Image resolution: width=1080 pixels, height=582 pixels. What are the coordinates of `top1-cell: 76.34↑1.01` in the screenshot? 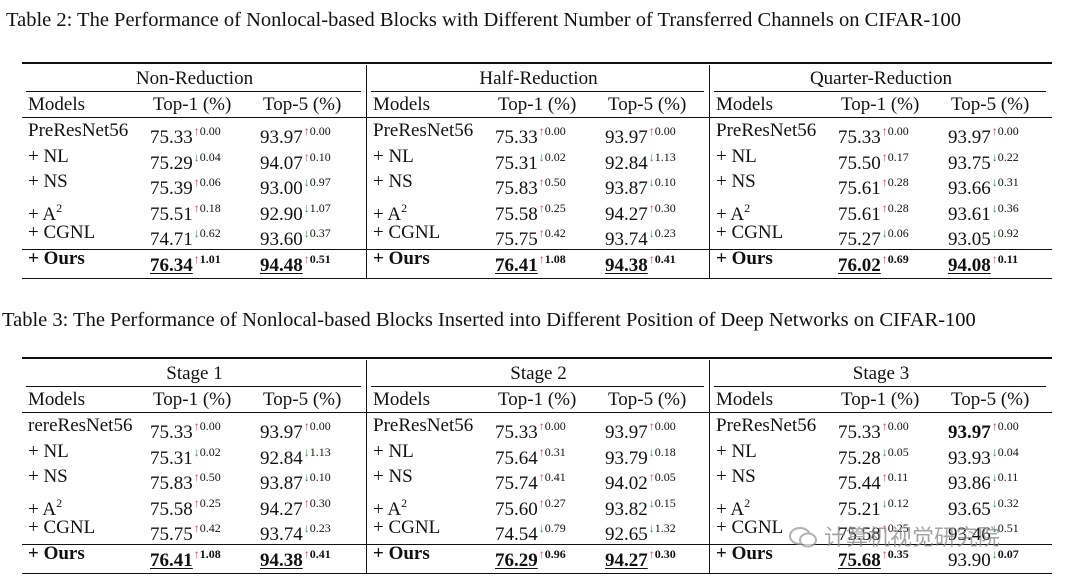 It's located at (185, 262).